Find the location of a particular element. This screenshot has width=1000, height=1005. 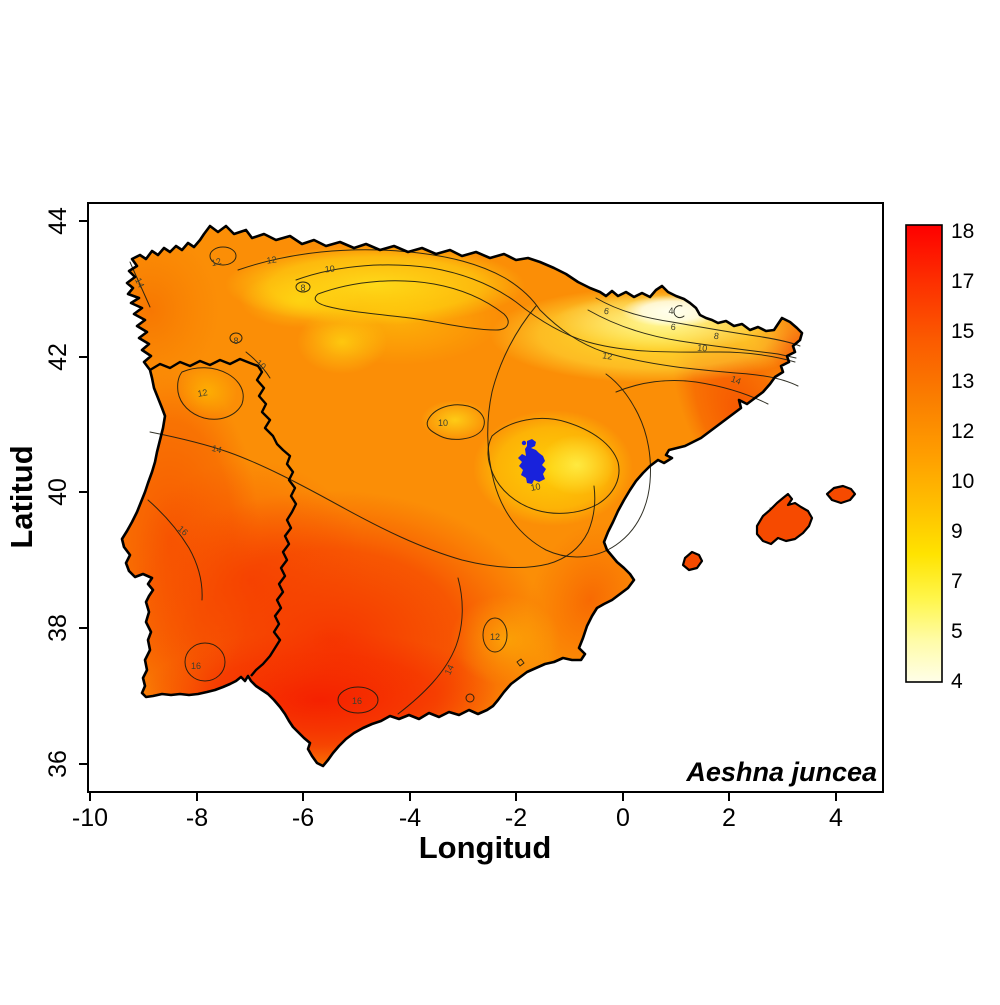

x-tick: -2 is located at coordinates (516, 818).